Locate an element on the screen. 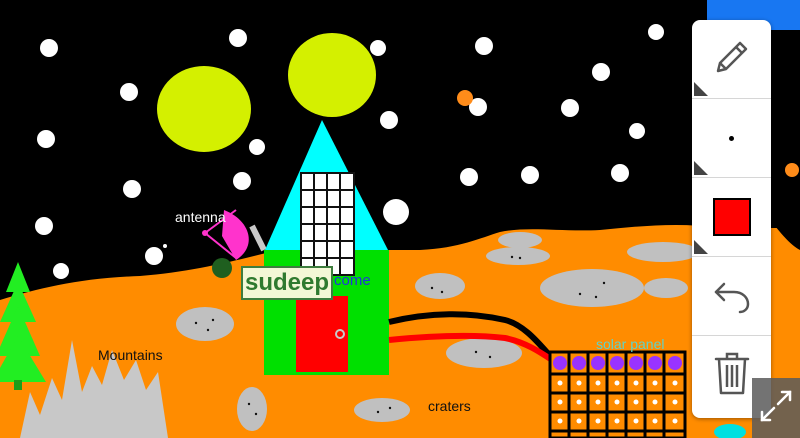 Image resolution: width=800 pixels, height=438 pixels. brush-size-dot-icon is located at coordinates (731, 138).